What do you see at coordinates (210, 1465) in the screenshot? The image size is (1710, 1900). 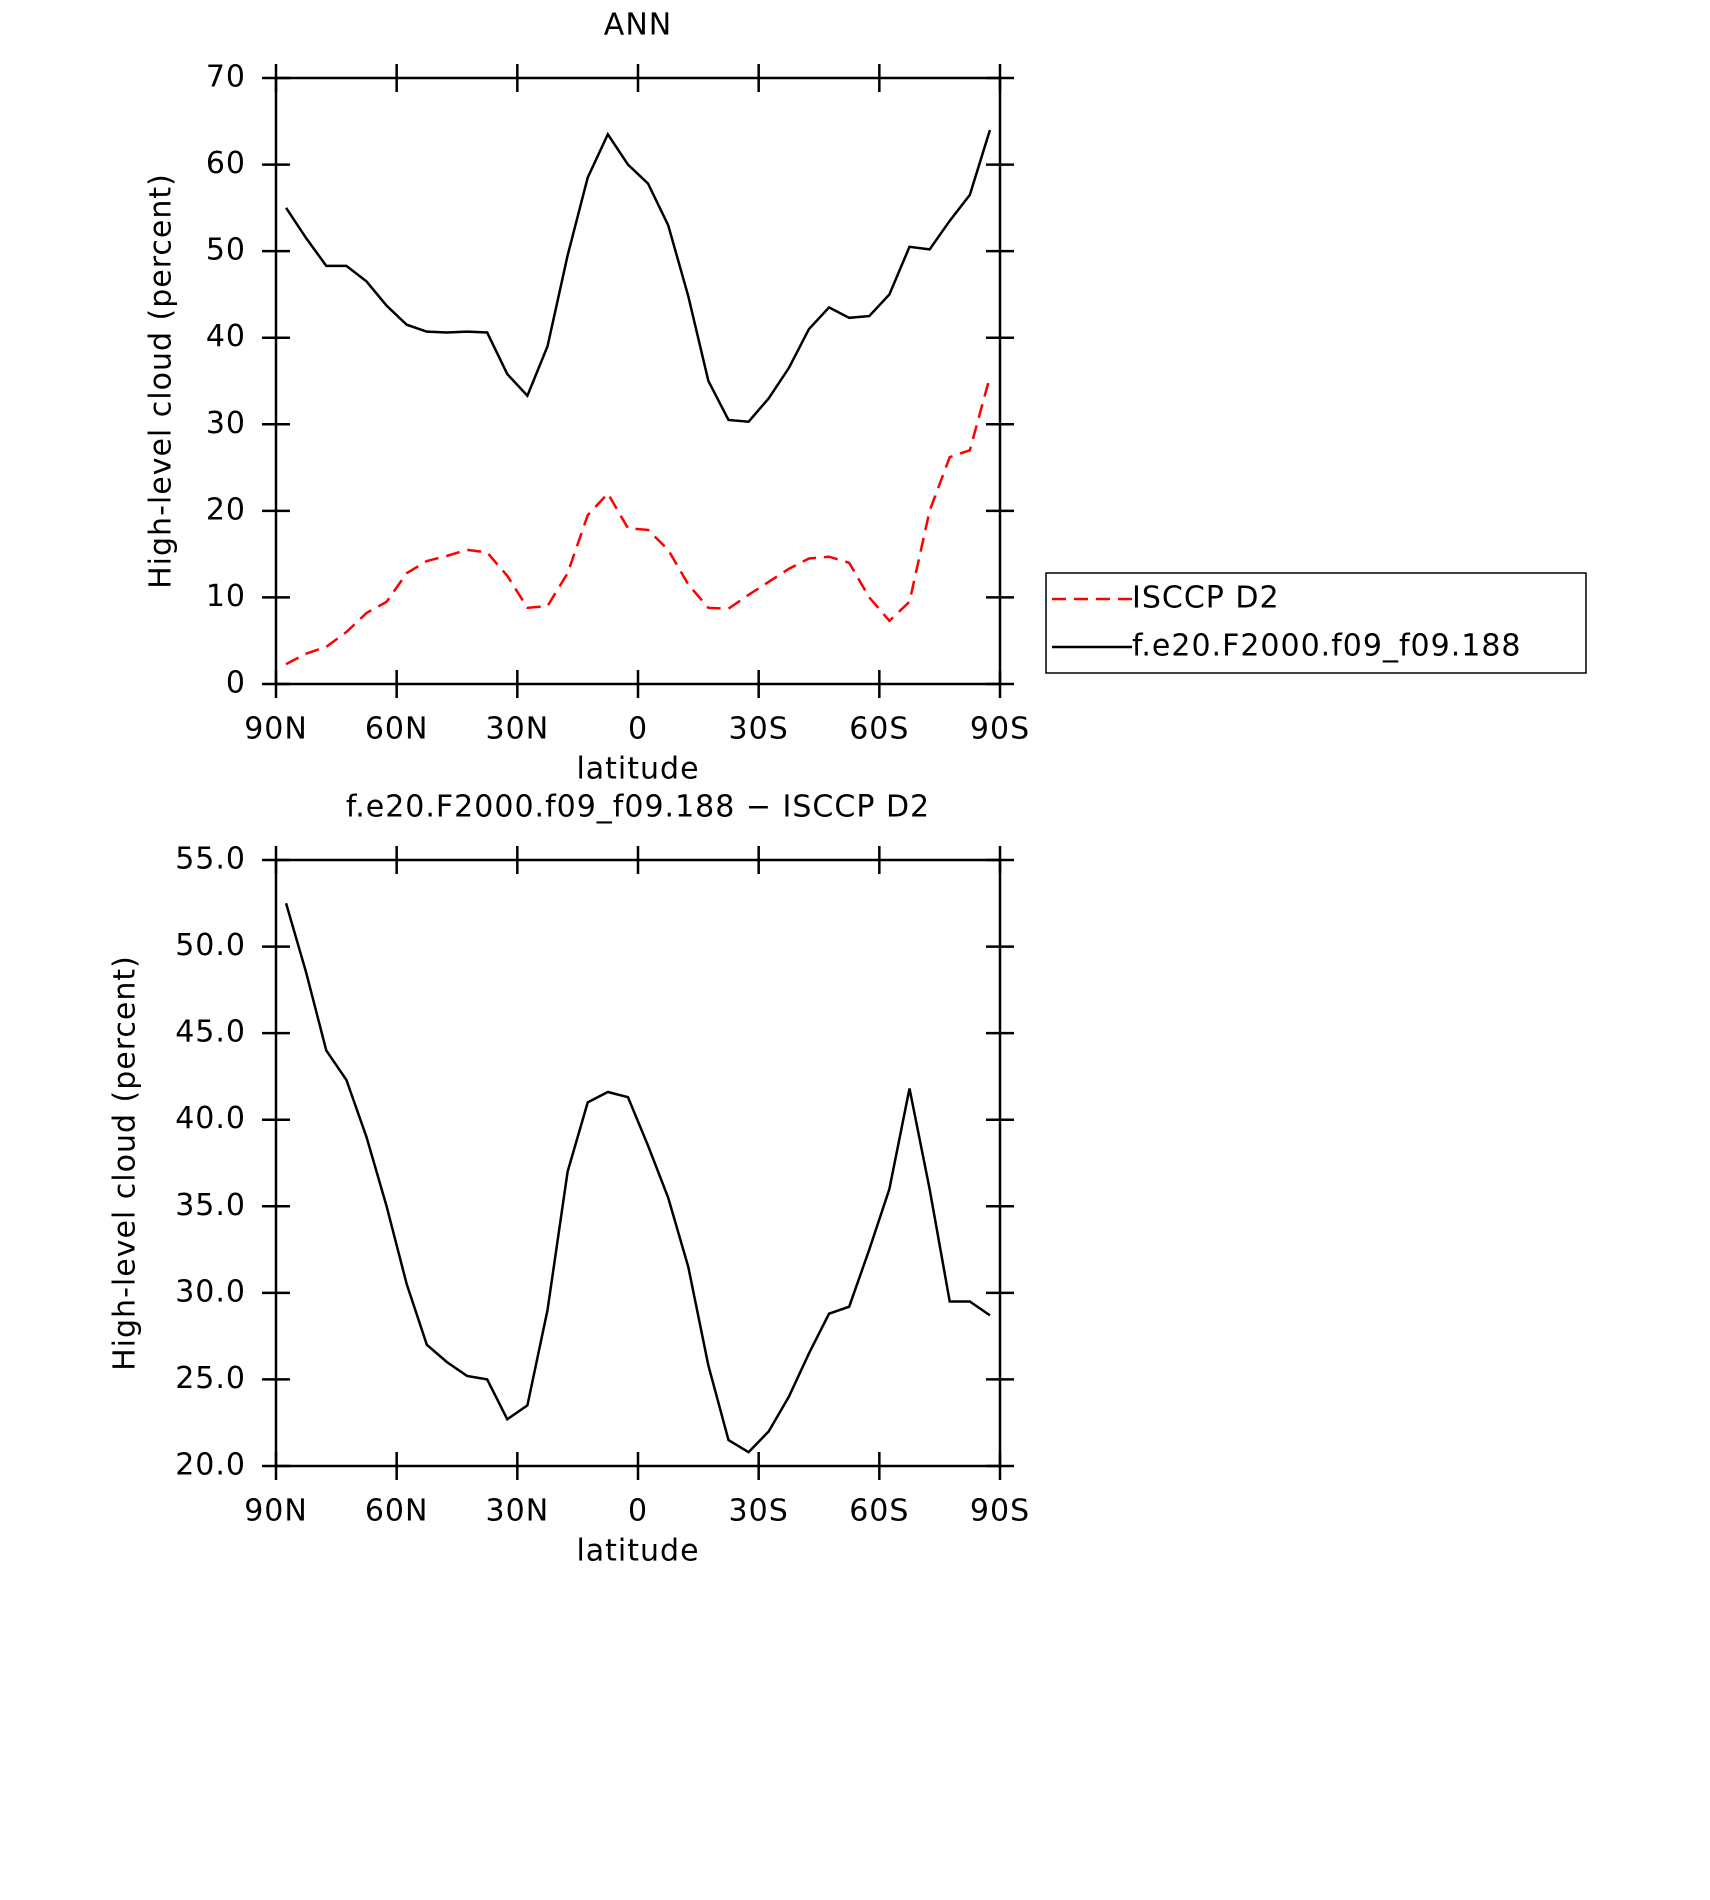 I see `y-tick-label: 20.0` at bounding box center [210, 1465].